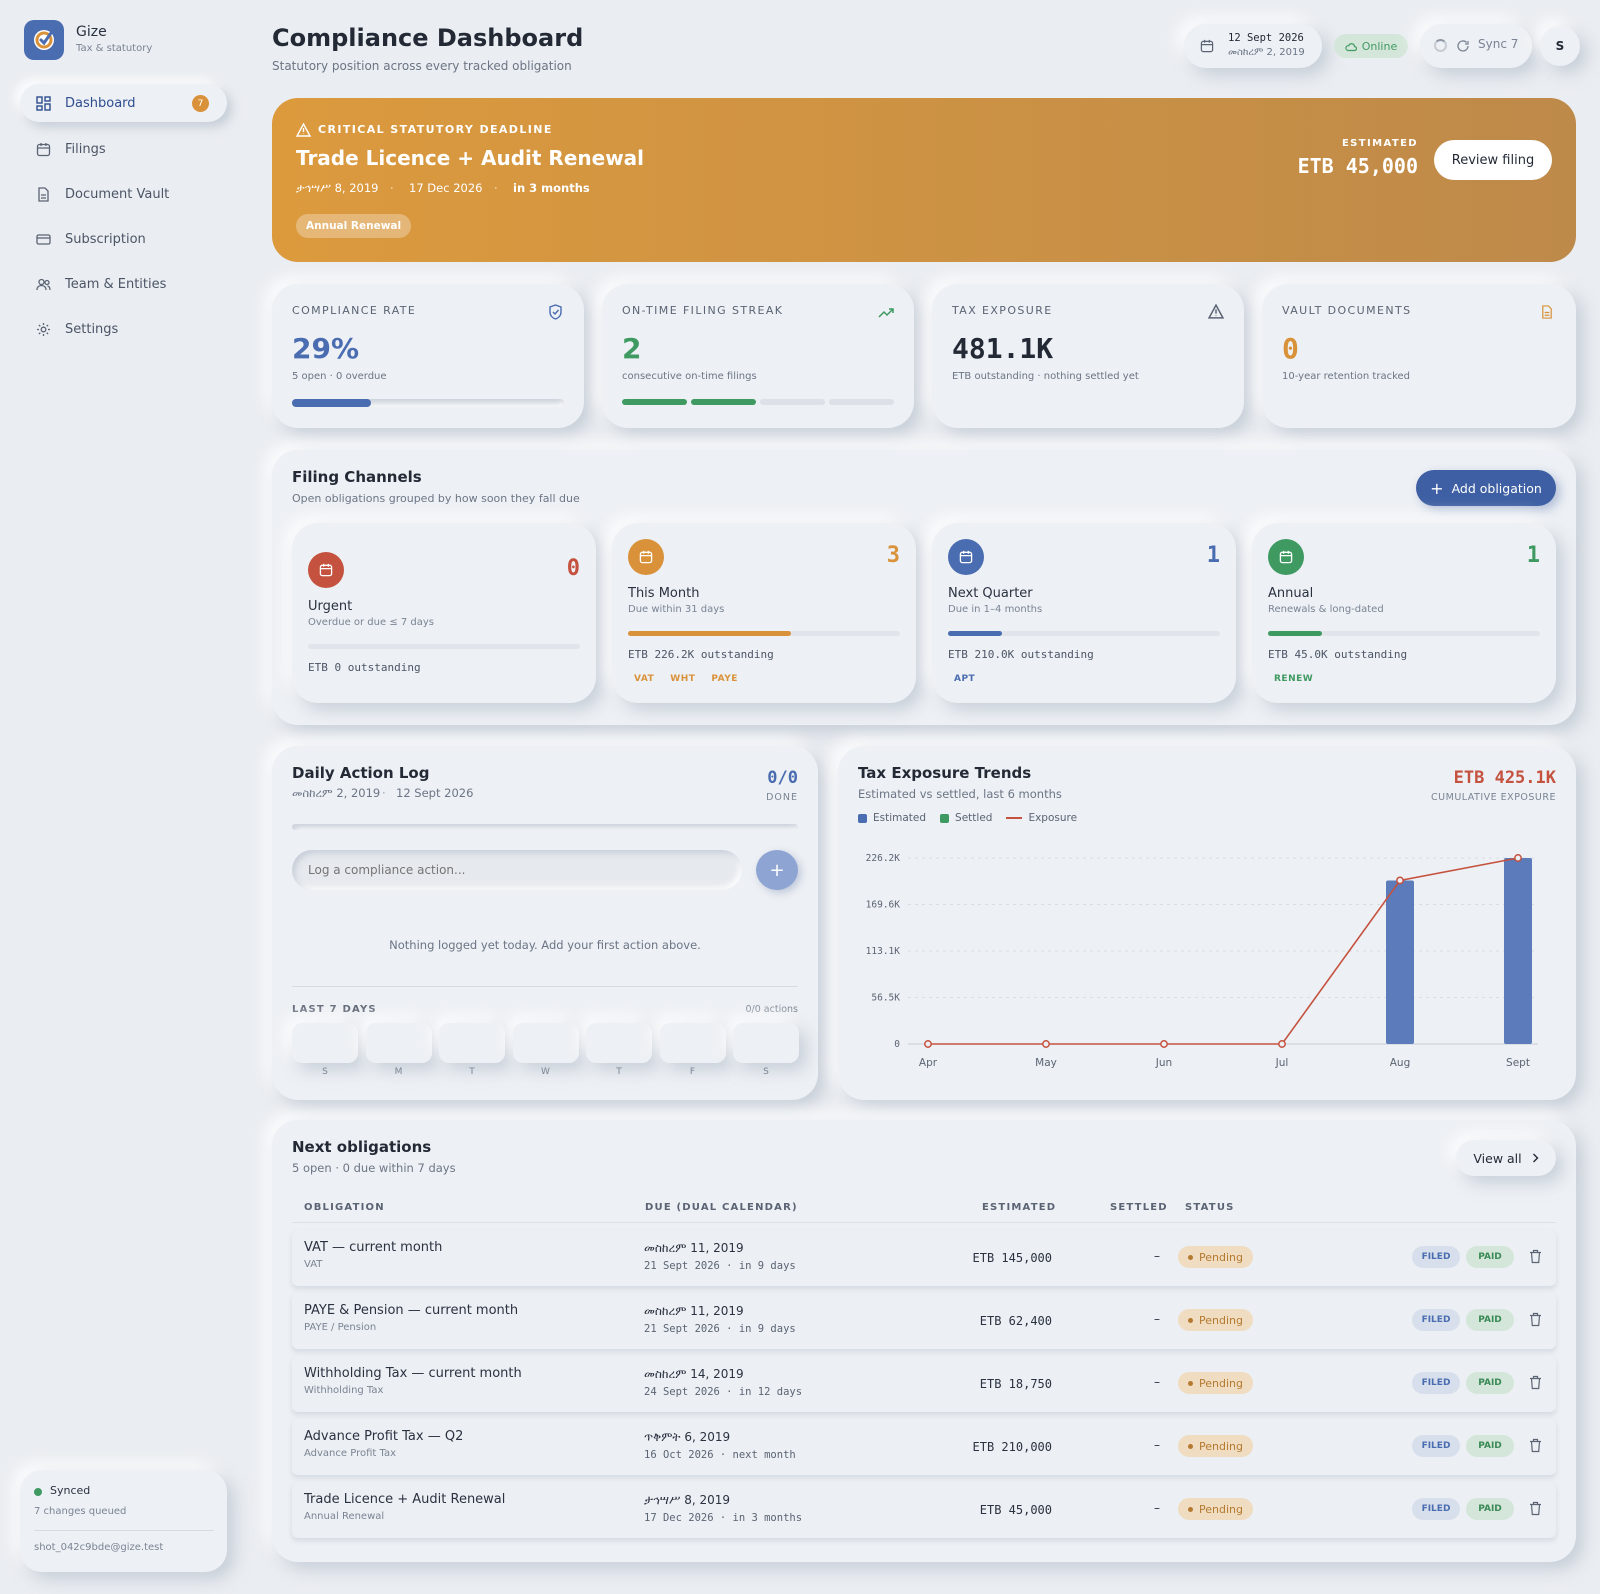 This screenshot has width=1600, height=1594. What do you see at coordinates (1400, 1063) in the screenshot?
I see `x-tick-label: Aug` at bounding box center [1400, 1063].